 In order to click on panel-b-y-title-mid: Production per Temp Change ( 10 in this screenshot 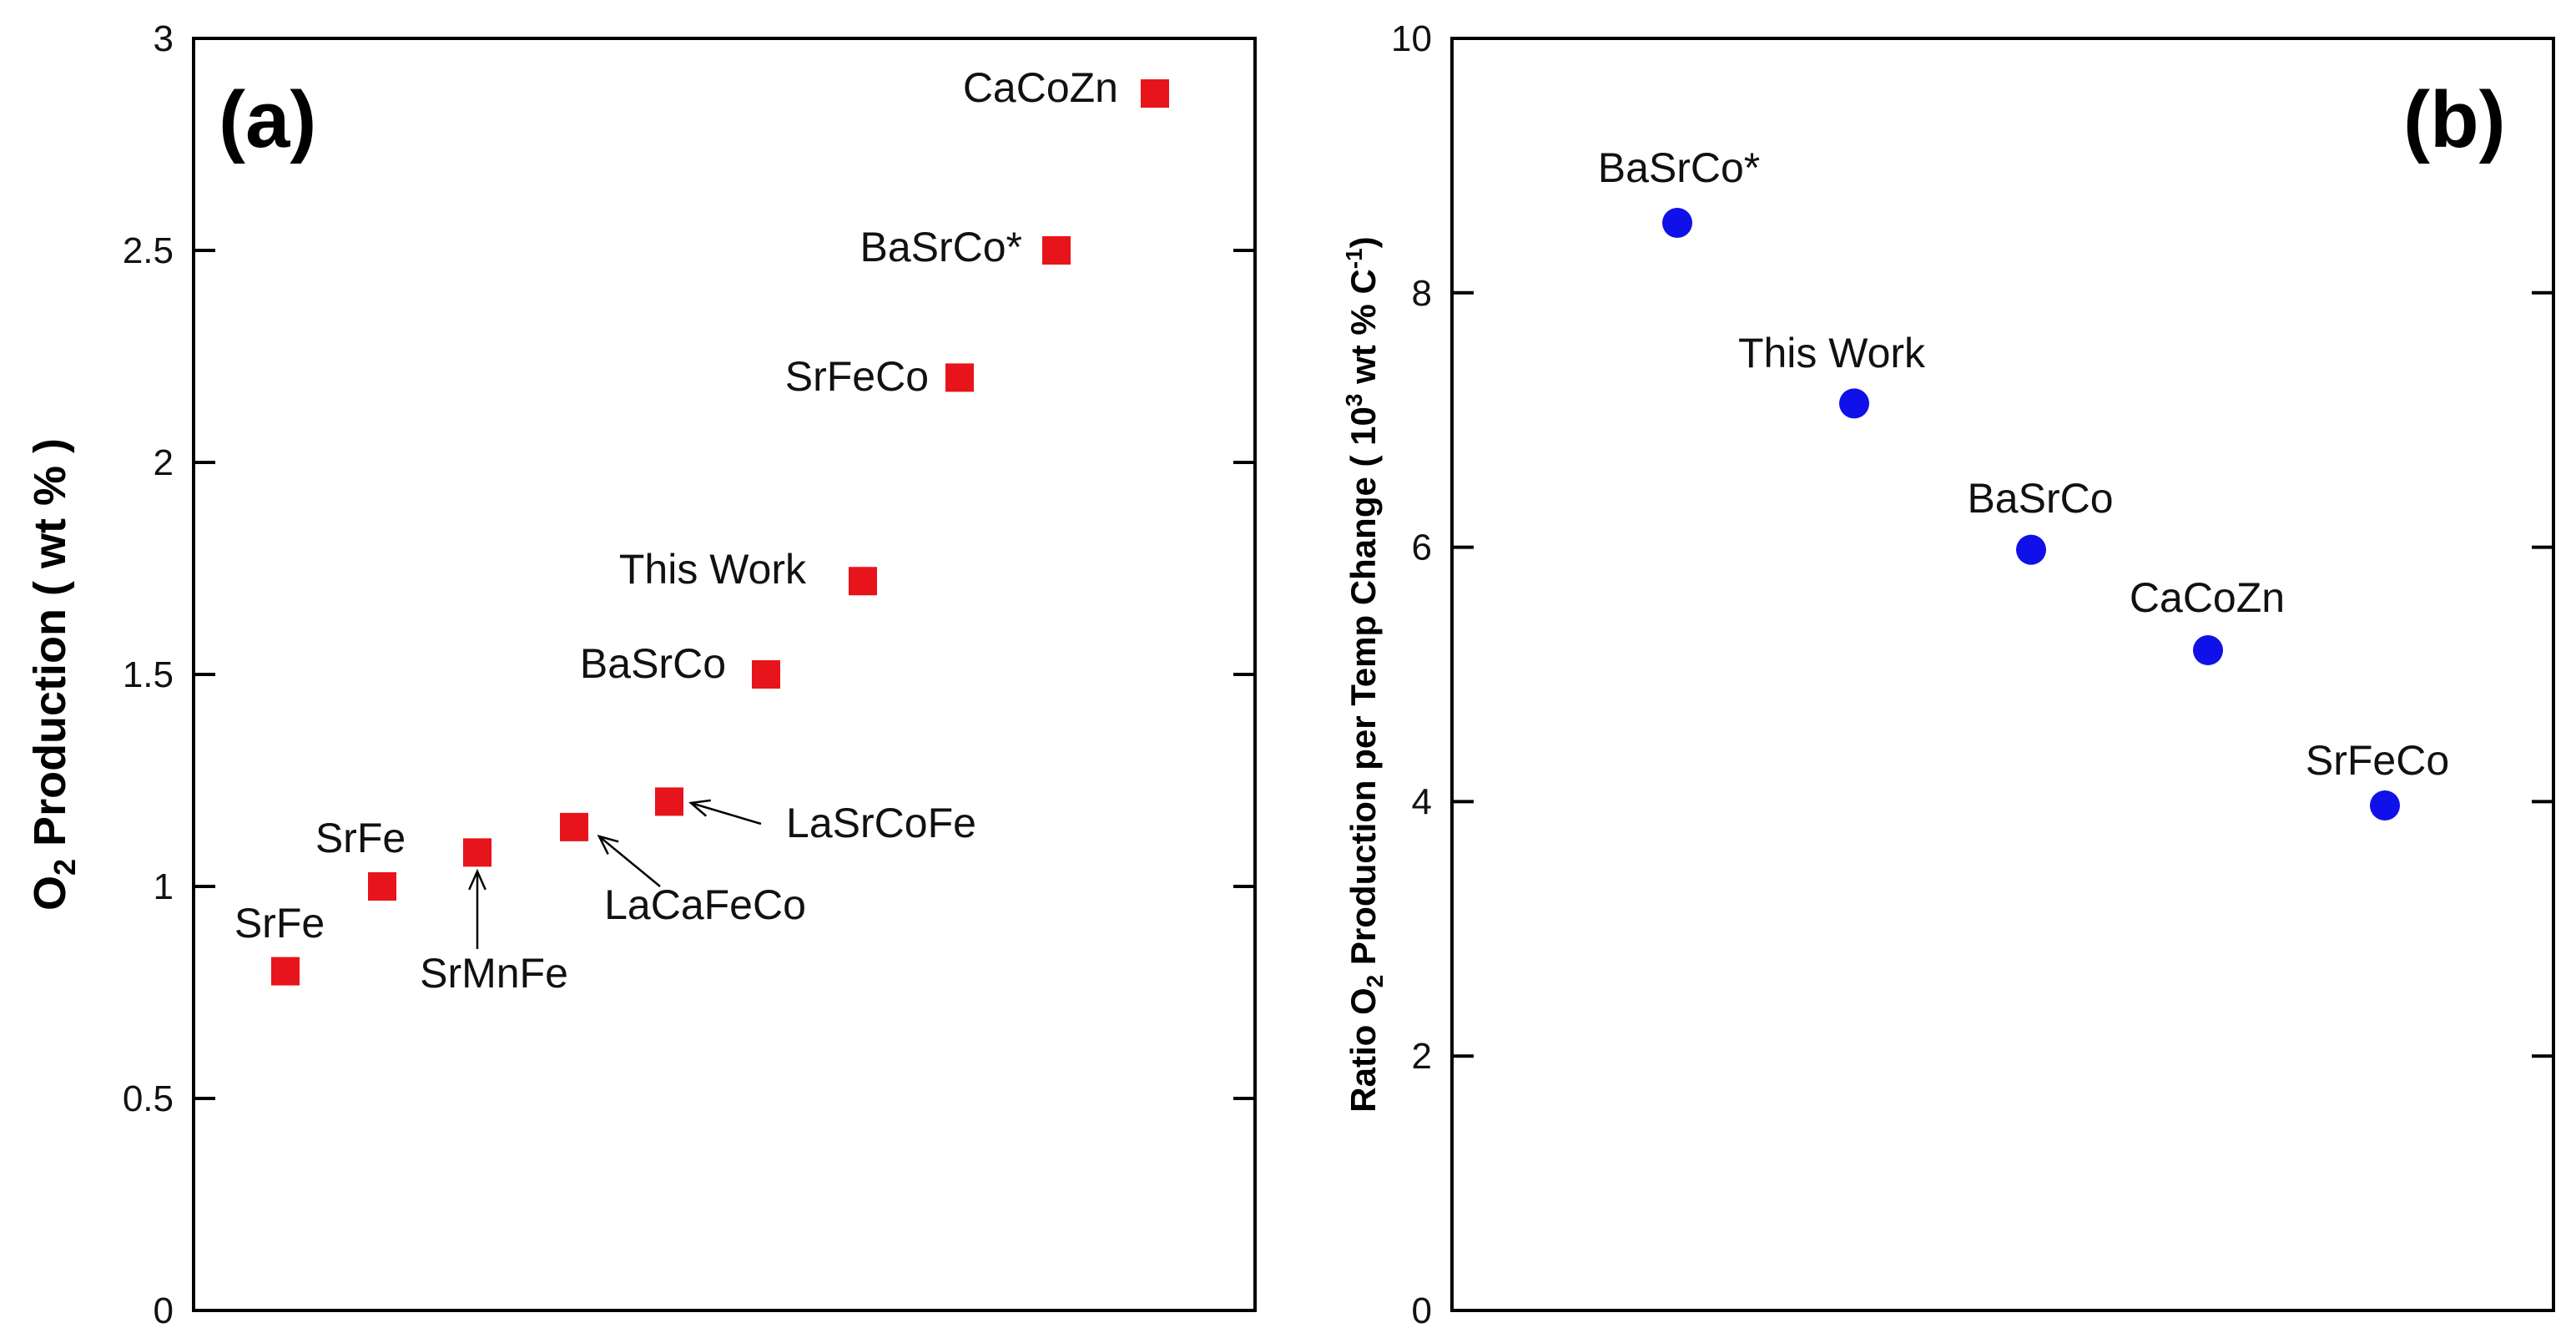, I will do `click(1363, 690)`.